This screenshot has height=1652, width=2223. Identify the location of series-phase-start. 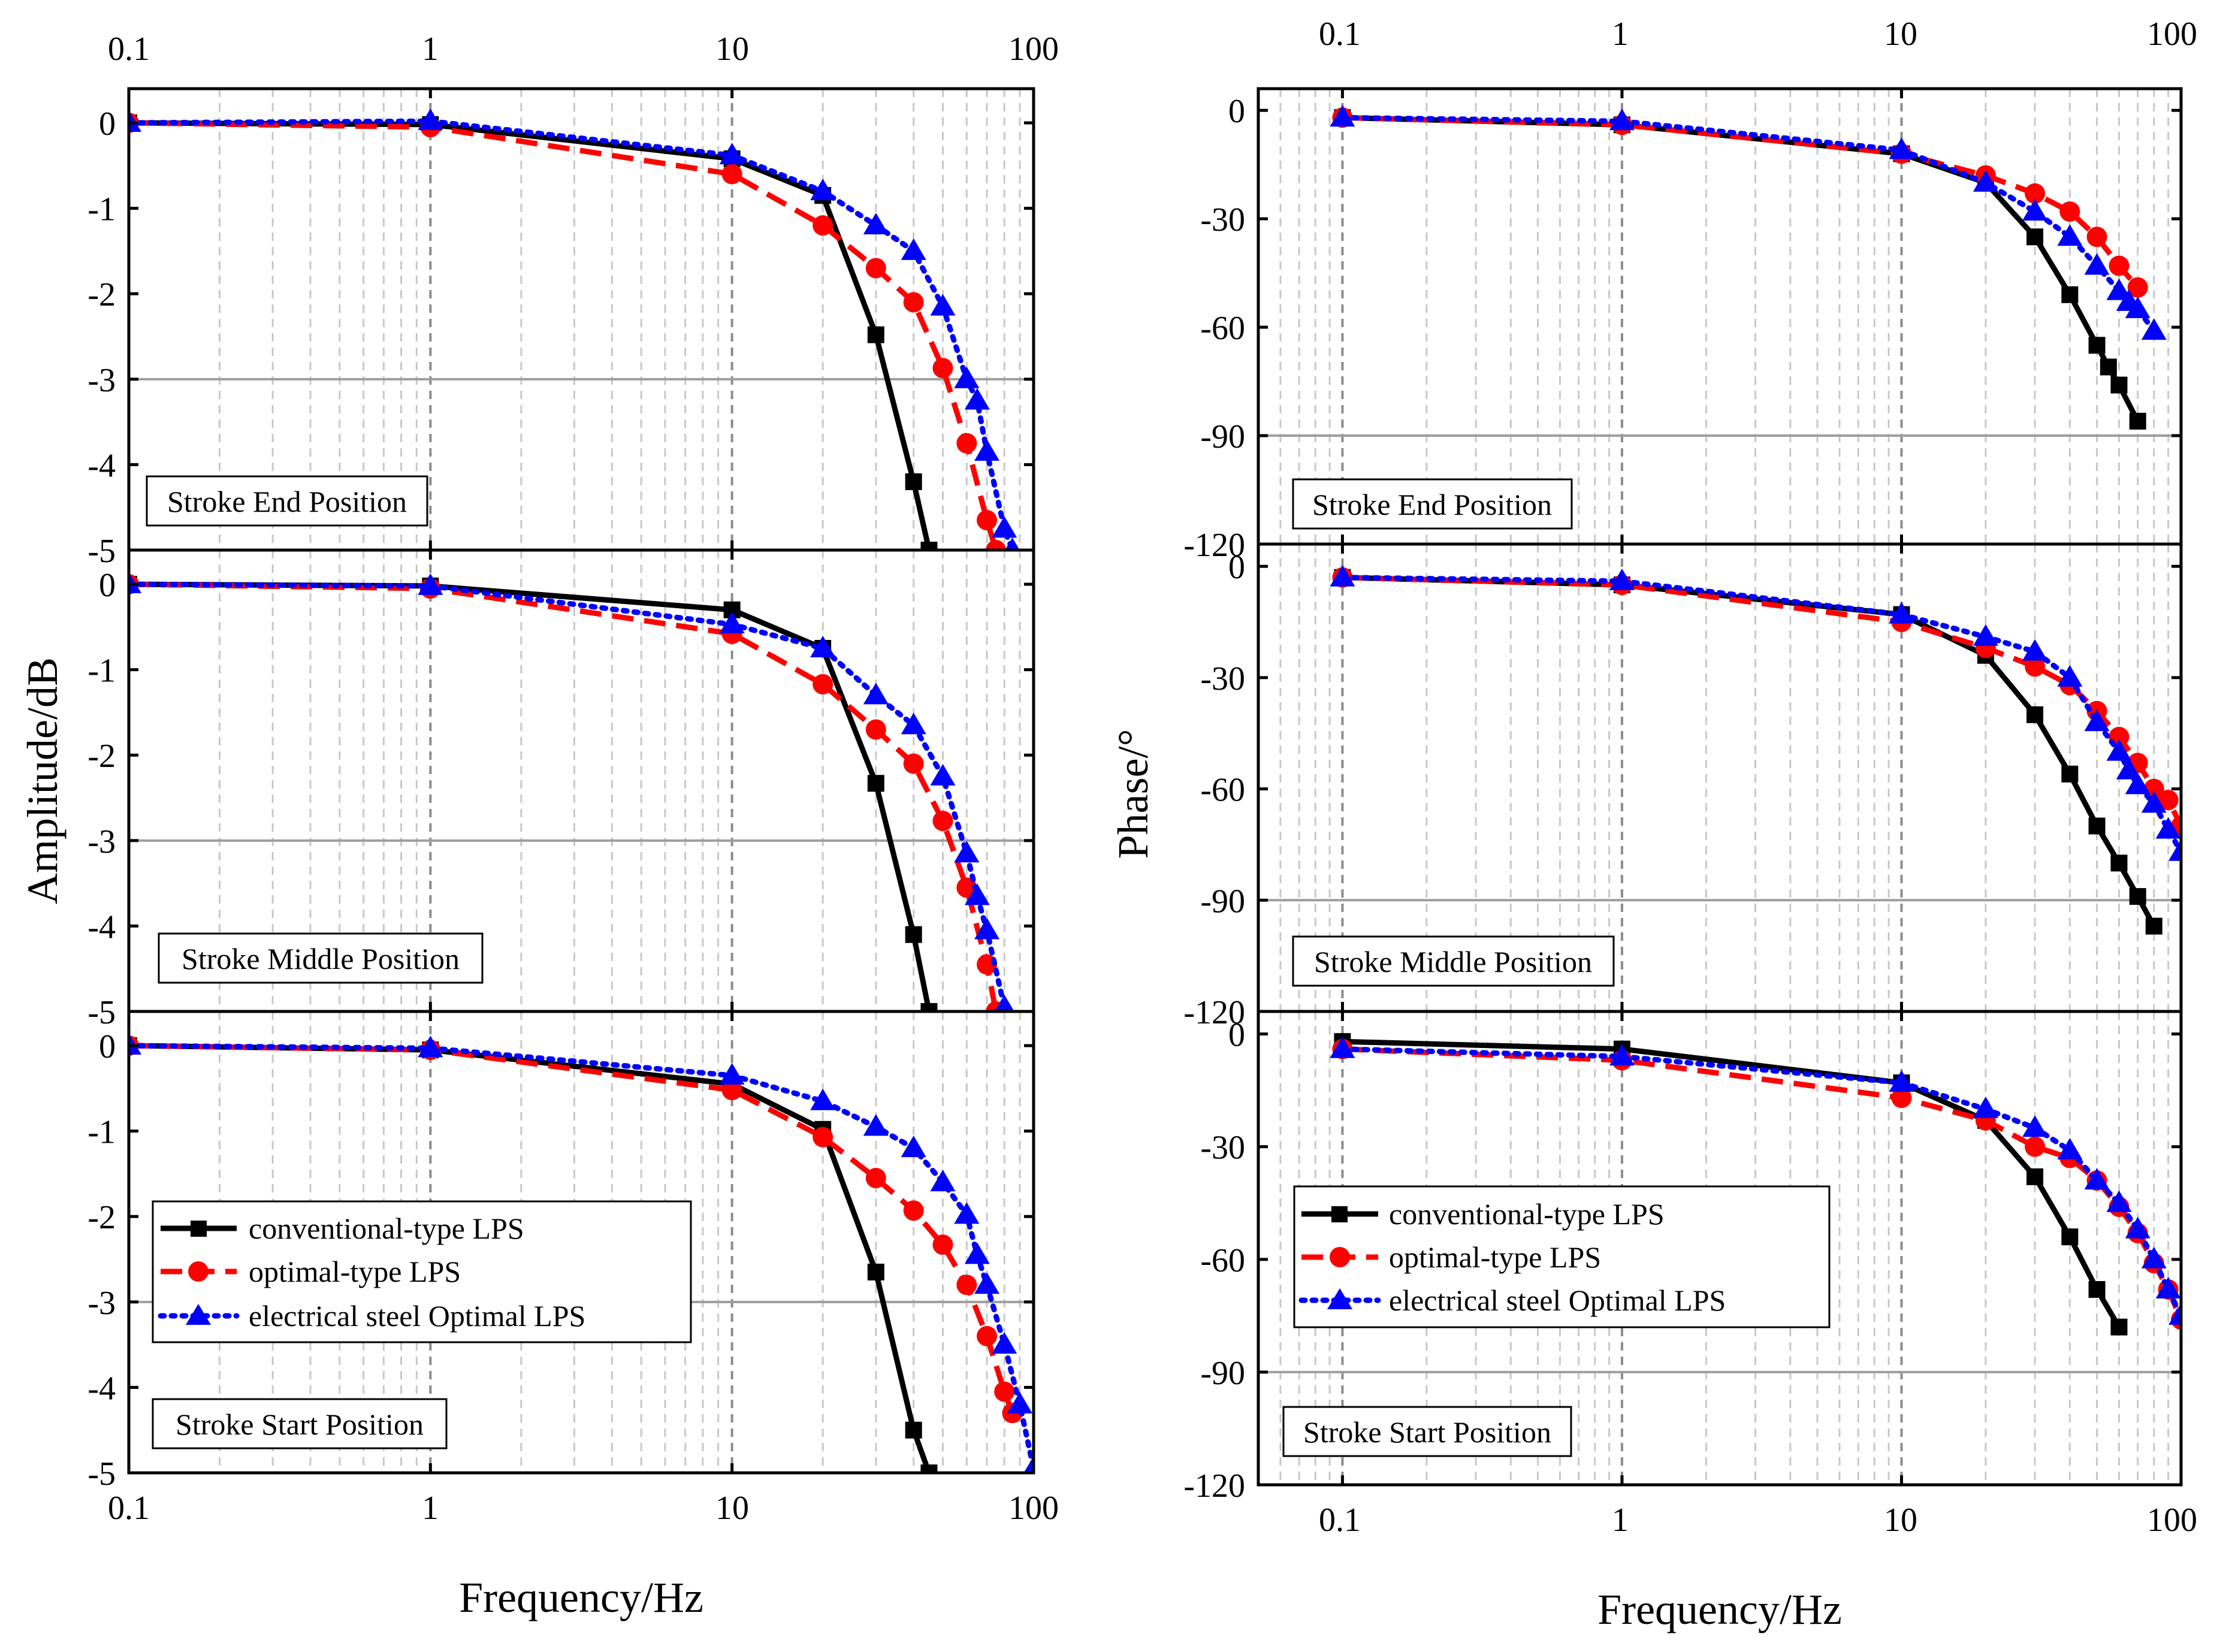
(1756, 1184).